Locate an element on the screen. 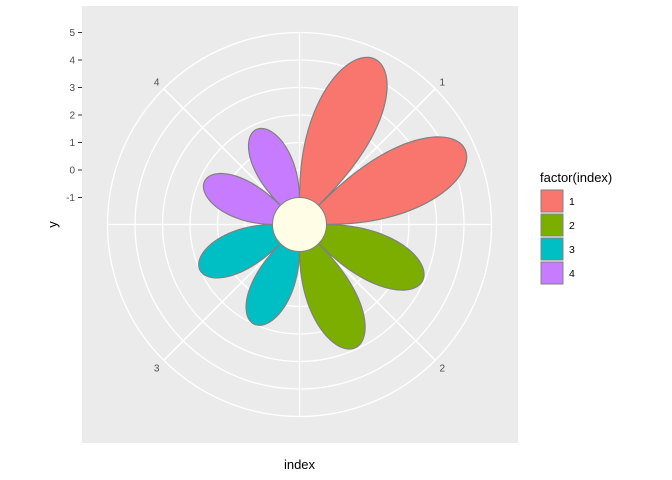 Image resolution: width=672 pixels, height=480 pixels. center-disc is located at coordinates (299, 224).